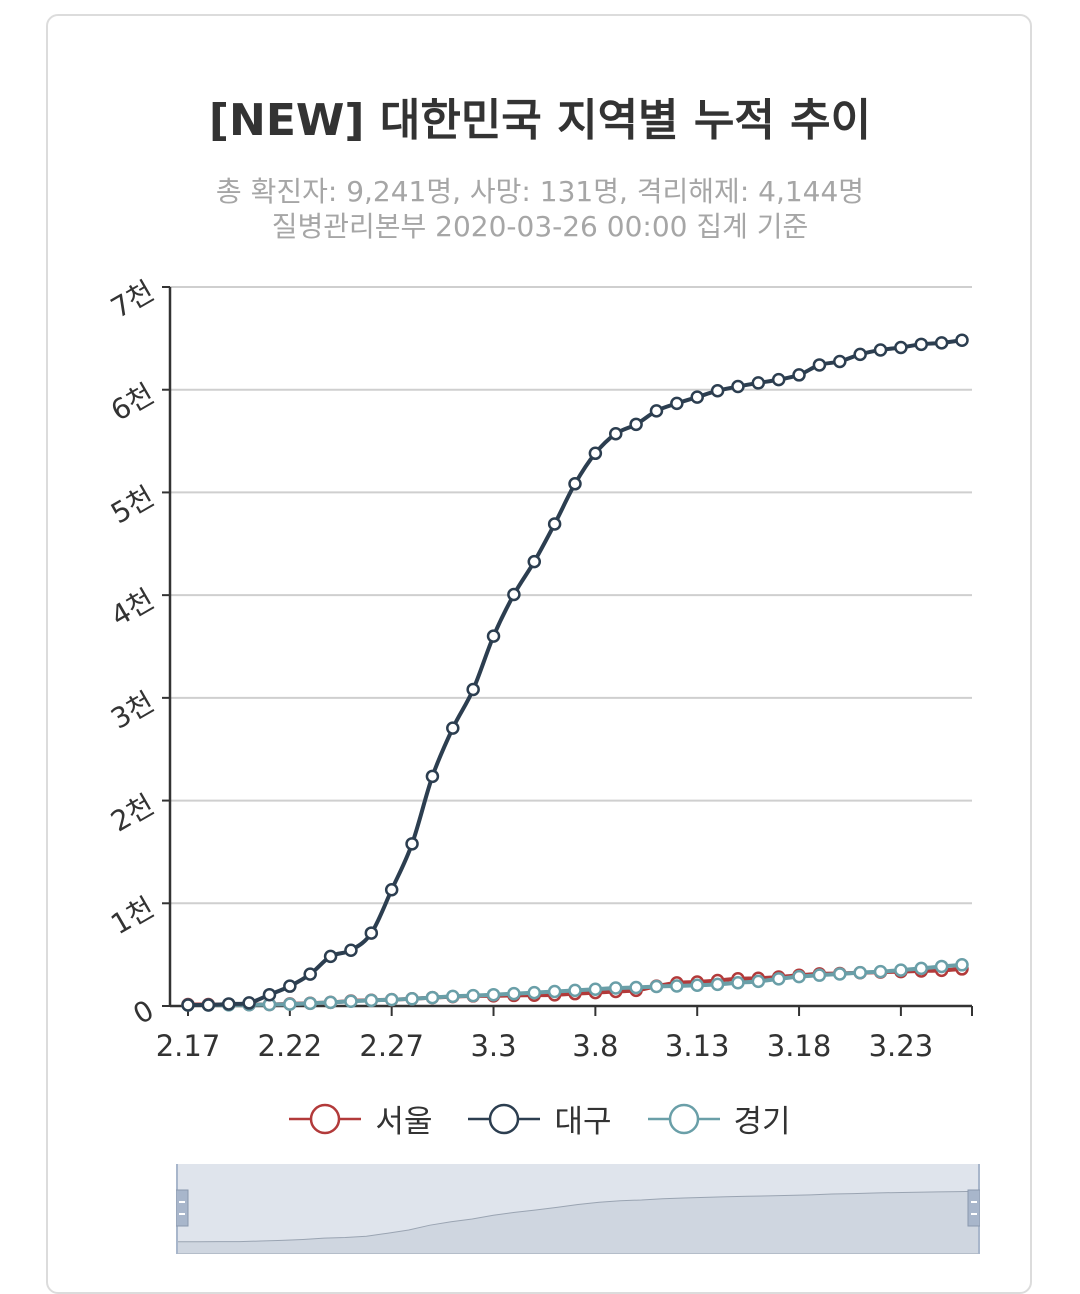 The image size is (1080, 1294). I want to click on x-tick-label: 3.13, so click(697, 1046).